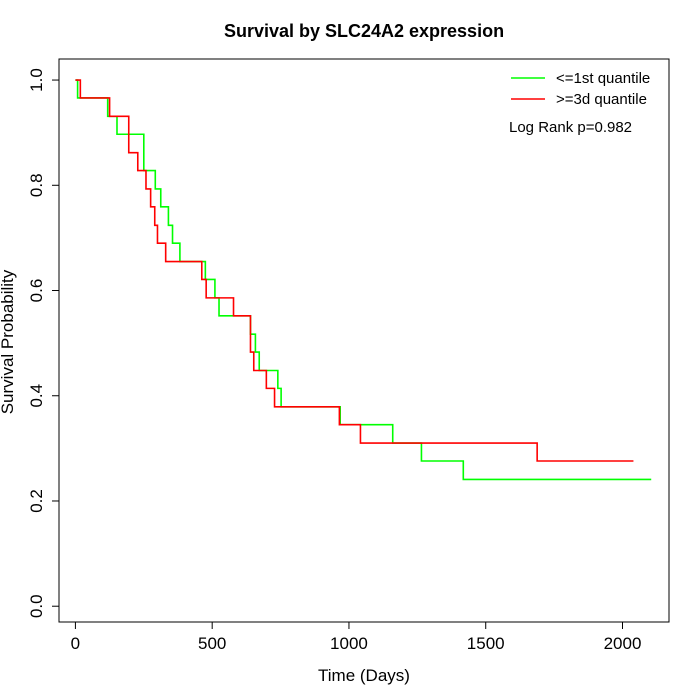 The width and height of the screenshot is (700, 700). I want to click on x-tick-label: 0, so click(75, 643).